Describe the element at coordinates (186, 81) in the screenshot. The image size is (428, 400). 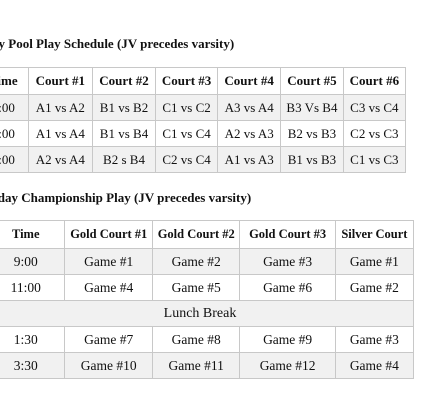
I see `column-header-court-3: Court #3` at that location.